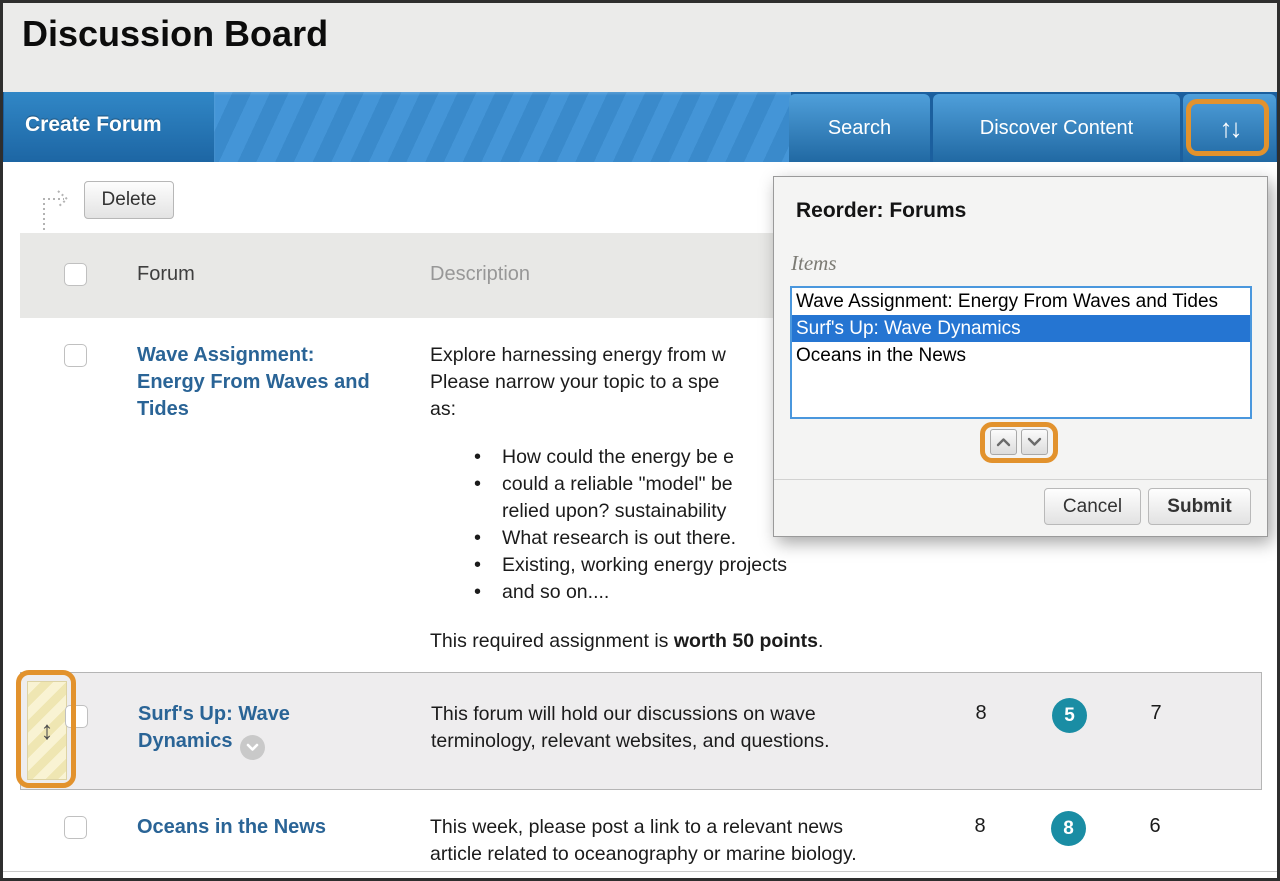 This screenshot has width=1280, height=881. I want to click on reorder-button: ↑↓, so click(1229, 128).